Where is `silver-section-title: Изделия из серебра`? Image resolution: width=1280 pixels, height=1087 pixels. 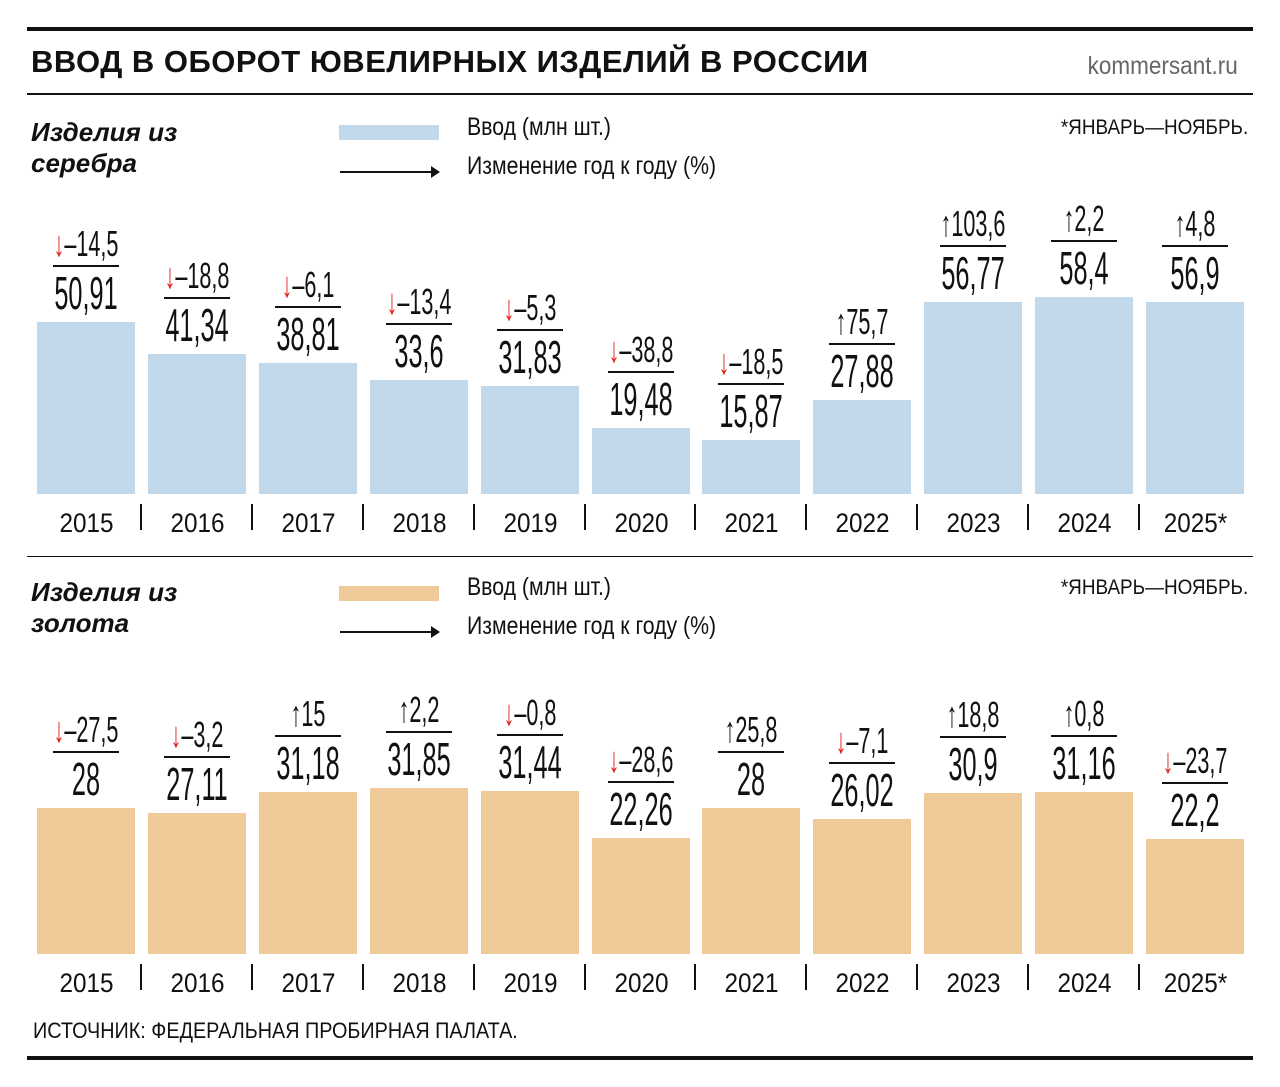
silver-section-title: Изделия из серебра is located at coordinates (104, 147).